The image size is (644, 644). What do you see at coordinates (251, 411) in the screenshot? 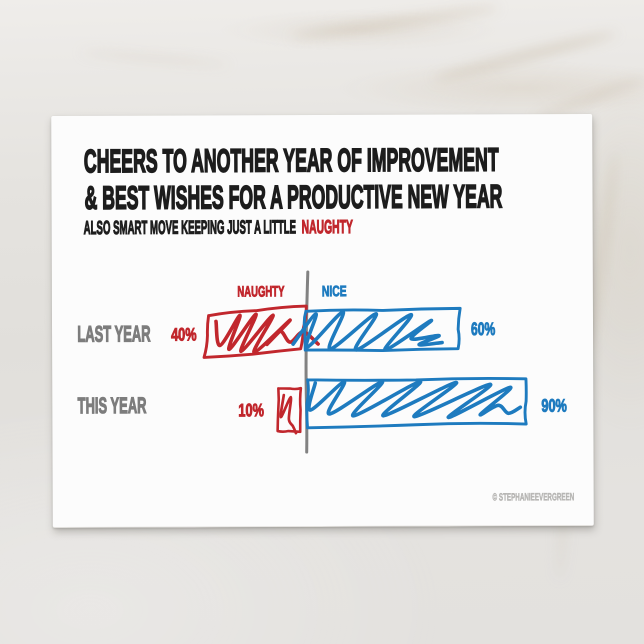
I see `svg-text: 10%` at bounding box center [251, 411].